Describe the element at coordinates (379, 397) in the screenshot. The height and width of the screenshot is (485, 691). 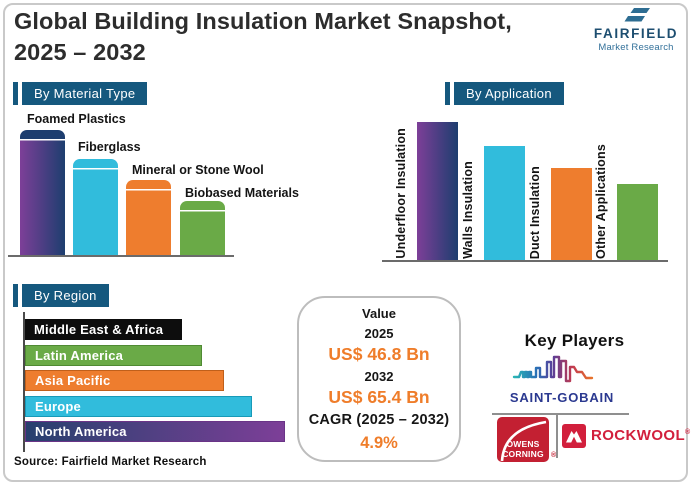
I see `value-2032: US$ 65.4 Bn` at that location.